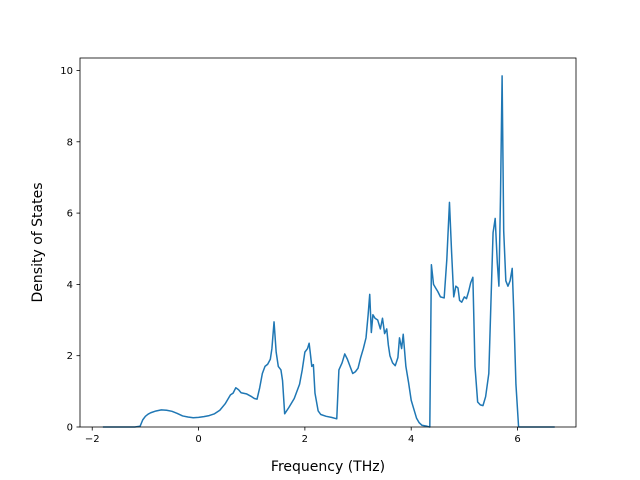  What do you see at coordinates (517, 439) in the screenshot?
I see `x-tick-label: 6` at bounding box center [517, 439].